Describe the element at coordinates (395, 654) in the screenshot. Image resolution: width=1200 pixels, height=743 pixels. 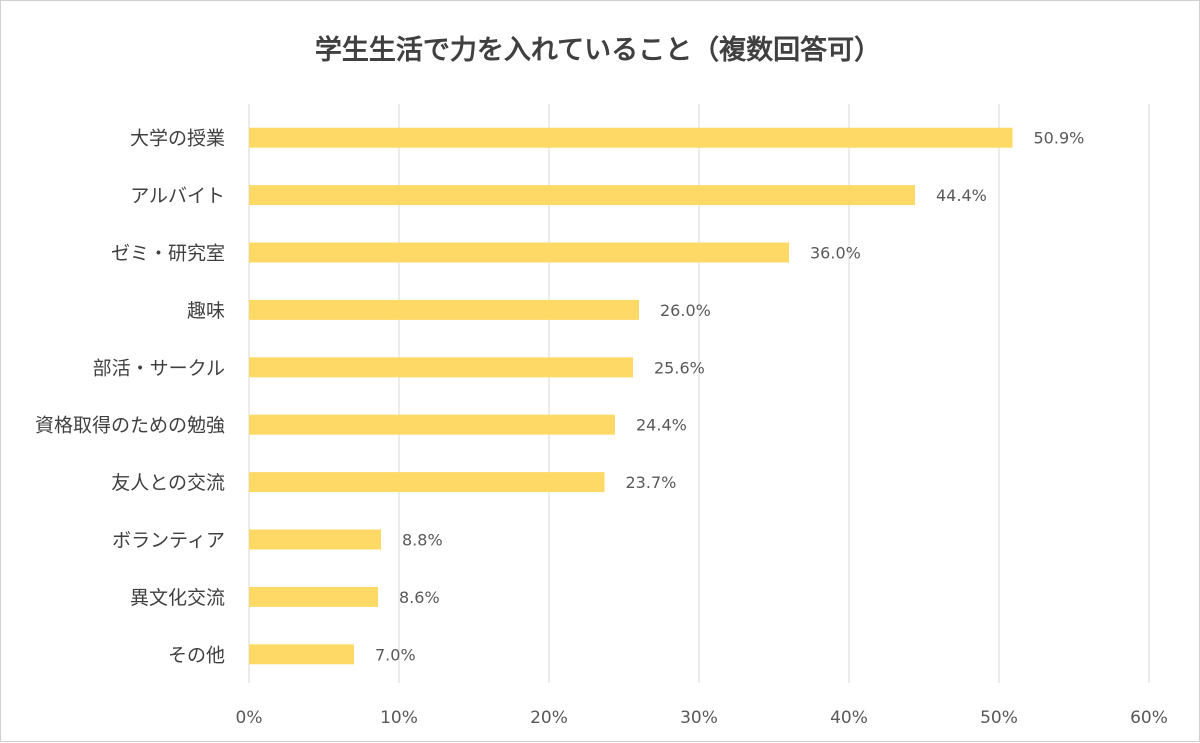
I see `data-label: 7.0%` at that location.